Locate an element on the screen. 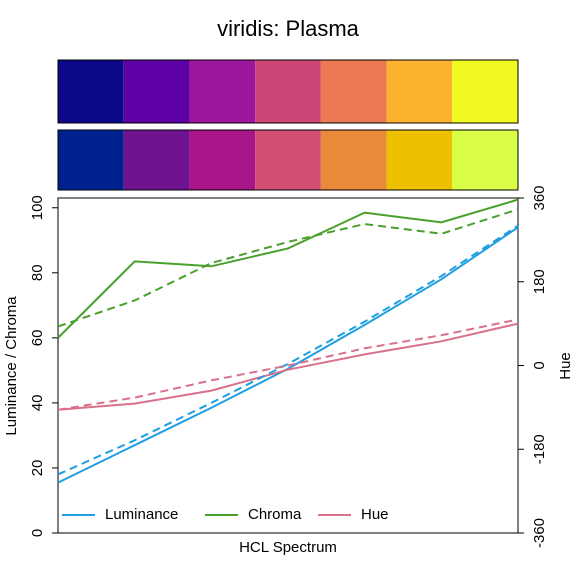 The image size is (576, 576). chart-title: viridis: Plasma is located at coordinates (288, 28).